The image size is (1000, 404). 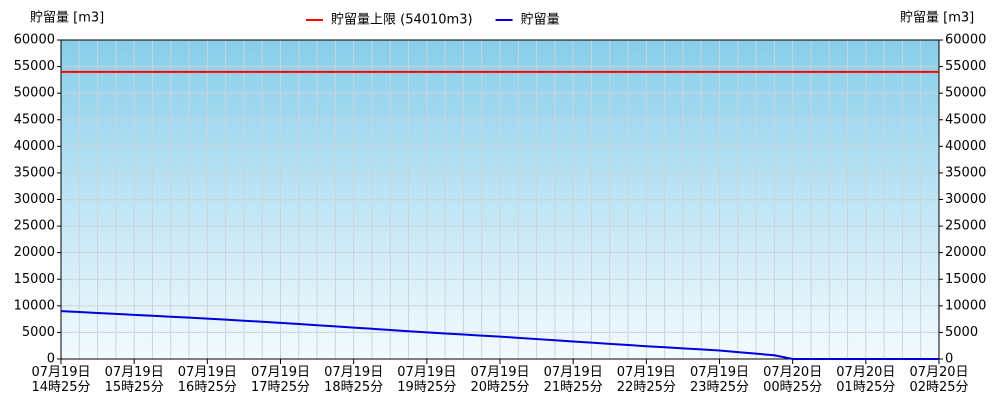 I want to click on y2-tick-label: 20000, so click(x=965, y=252).